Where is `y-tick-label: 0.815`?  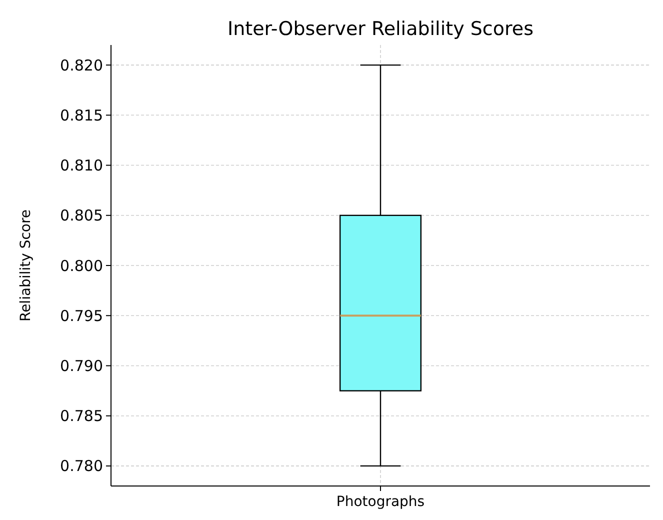
y-tick-label: 0.815 is located at coordinates (81, 115).